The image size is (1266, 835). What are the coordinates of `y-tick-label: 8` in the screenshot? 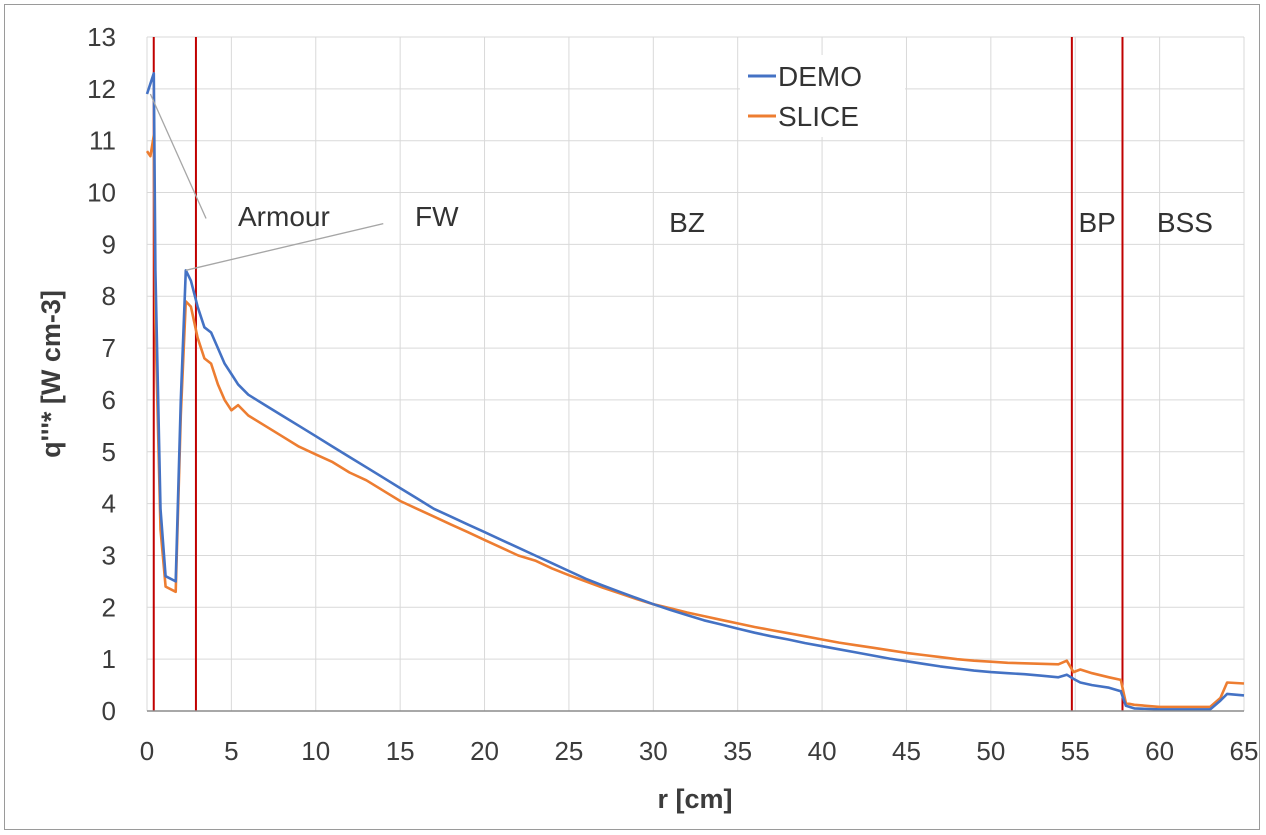 It's located at (109, 296).